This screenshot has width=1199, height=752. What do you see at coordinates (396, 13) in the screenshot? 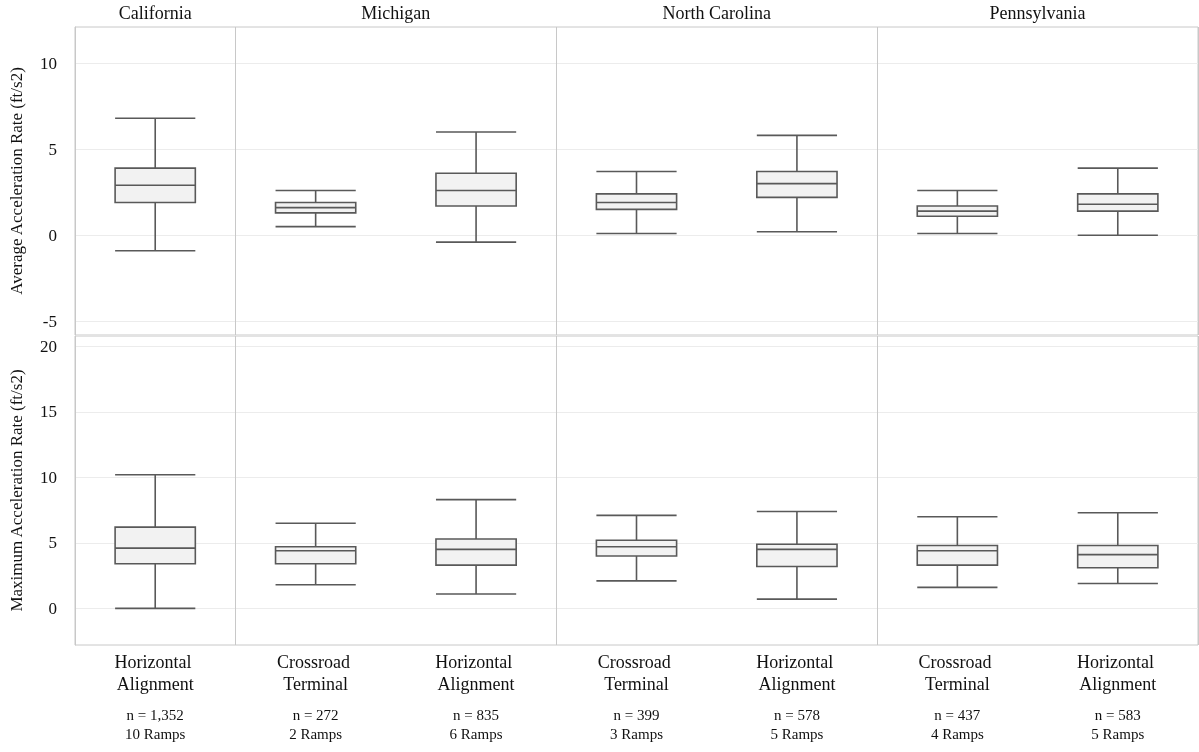
I see `text: Michigan` at bounding box center [396, 13].